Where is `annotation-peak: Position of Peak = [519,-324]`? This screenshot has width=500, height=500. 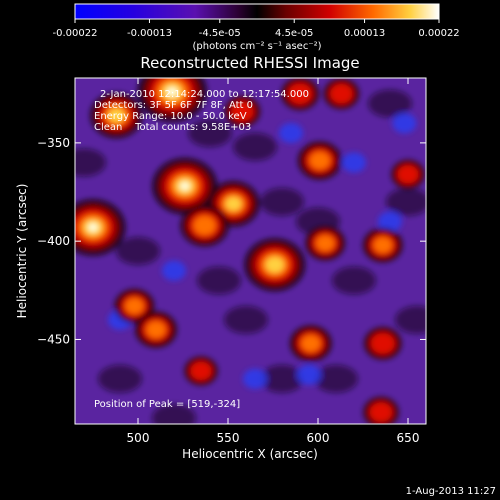
annotation-peak: Position of Peak = [519,-324] is located at coordinates (167, 404).